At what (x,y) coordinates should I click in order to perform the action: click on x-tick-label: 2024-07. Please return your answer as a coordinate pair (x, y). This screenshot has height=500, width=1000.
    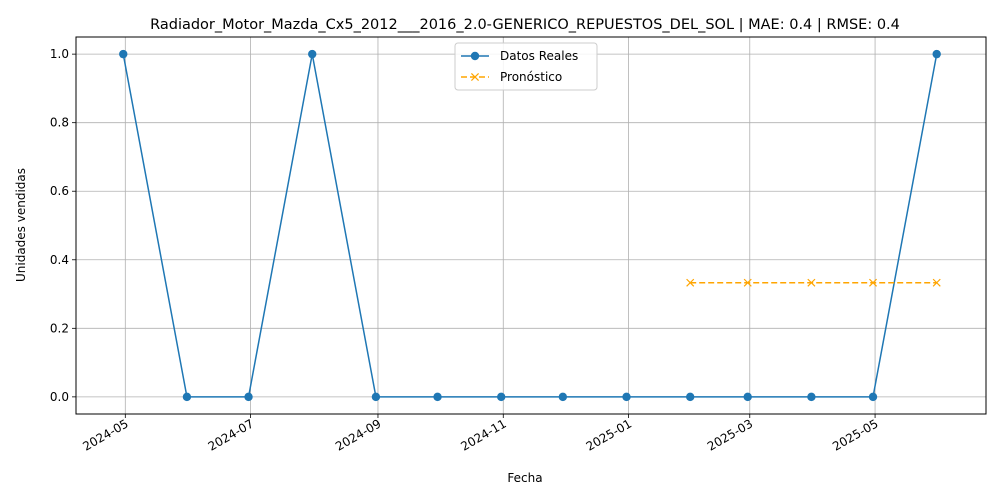
    Looking at the image, I should click on (231, 434).